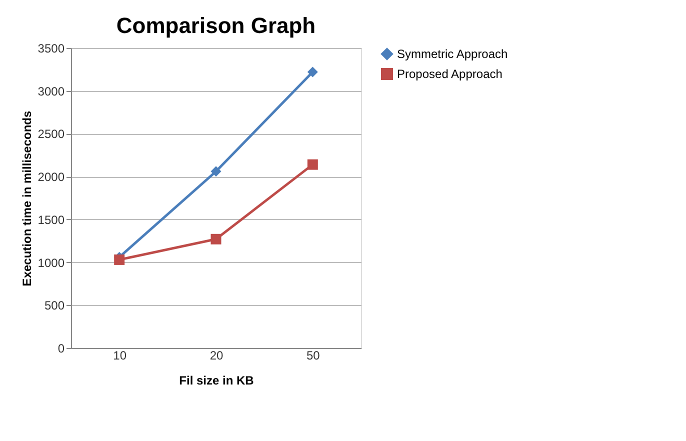 The width and height of the screenshot is (686, 441). I want to click on x-tick-label: 20, so click(217, 355).